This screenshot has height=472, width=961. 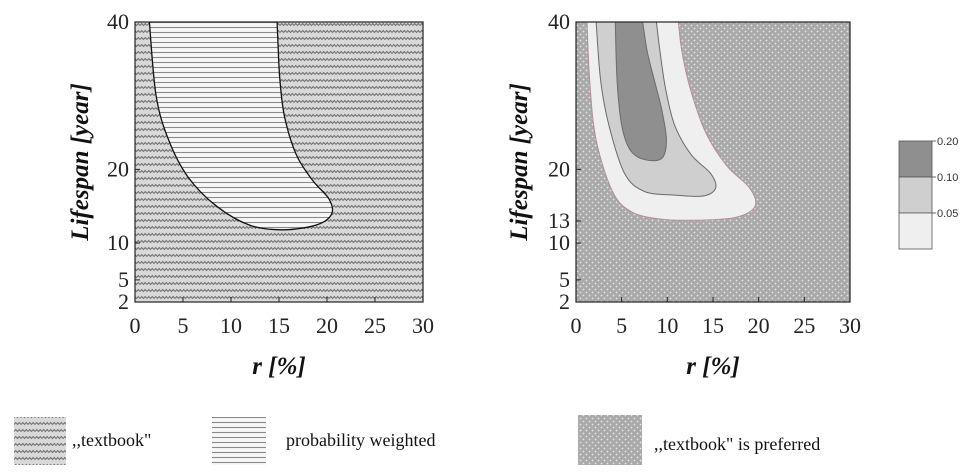 I want to click on region-probability-weighted, so click(x=241, y=126).